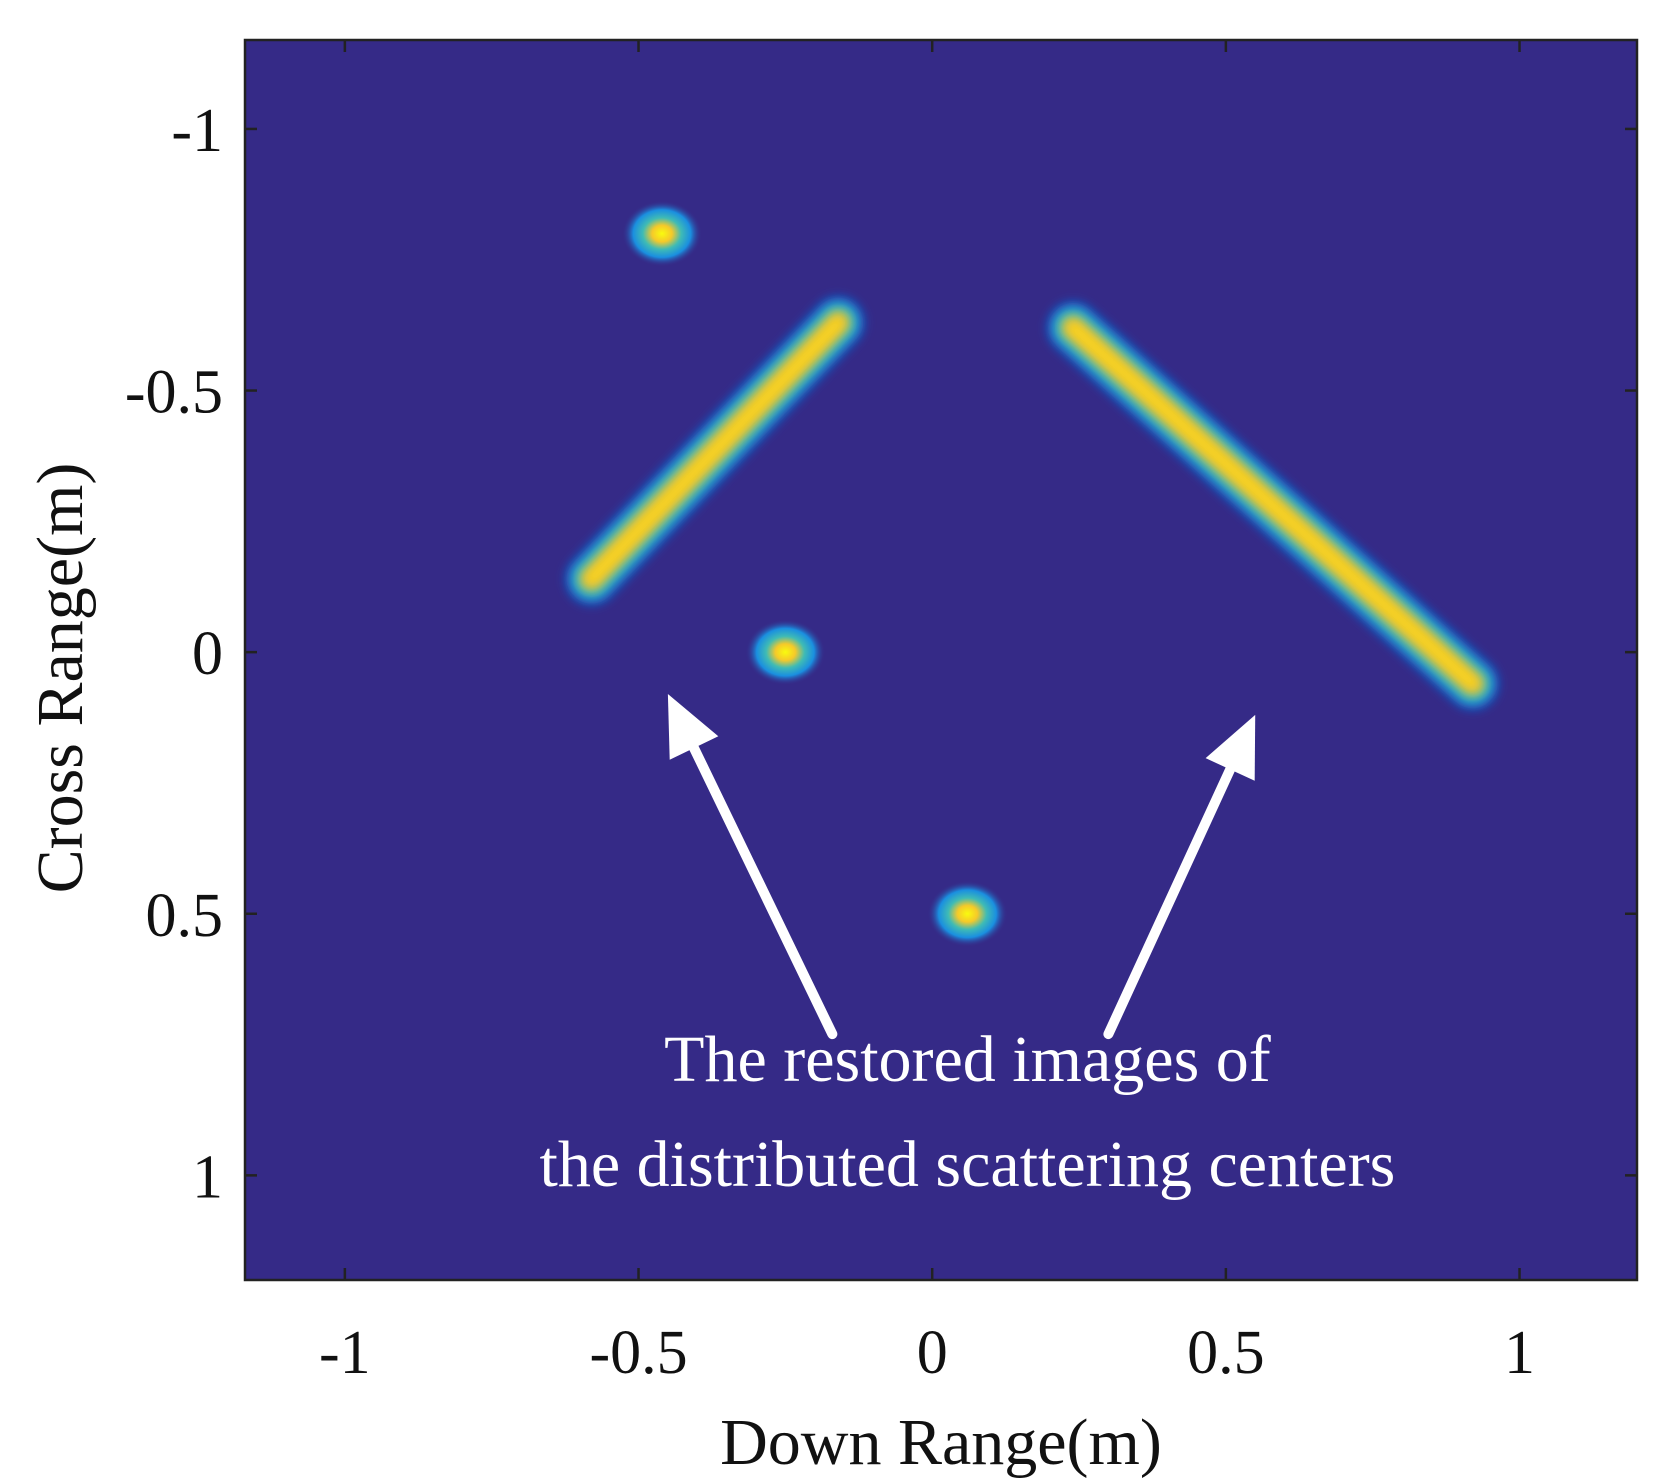  Describe the element at coordinates (941, 1442) in the screenshot. I see `x-axis-label: Down Range(m)` at that location.